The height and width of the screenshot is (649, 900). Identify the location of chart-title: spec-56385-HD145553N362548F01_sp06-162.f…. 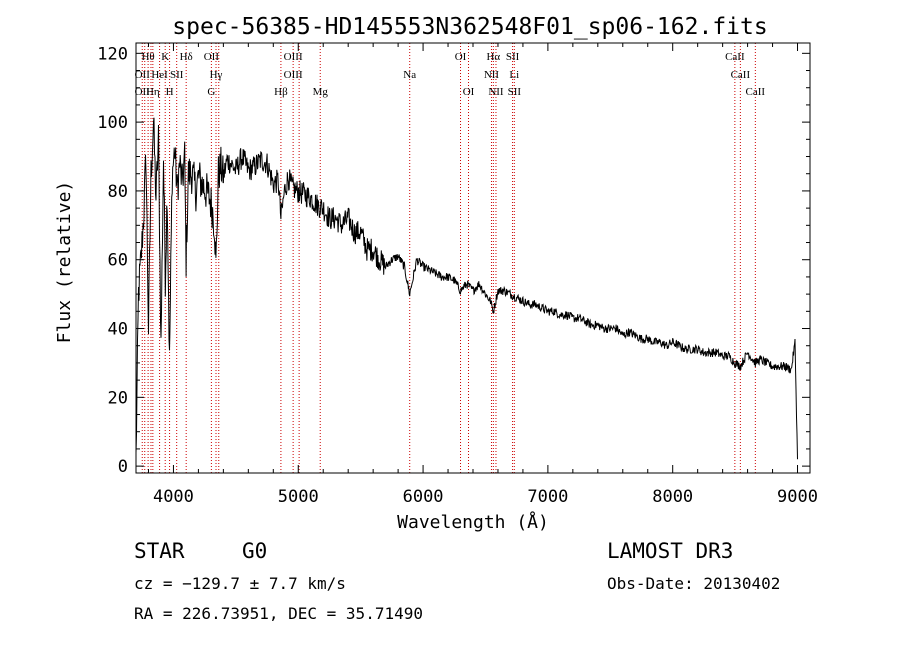
(469, 27).